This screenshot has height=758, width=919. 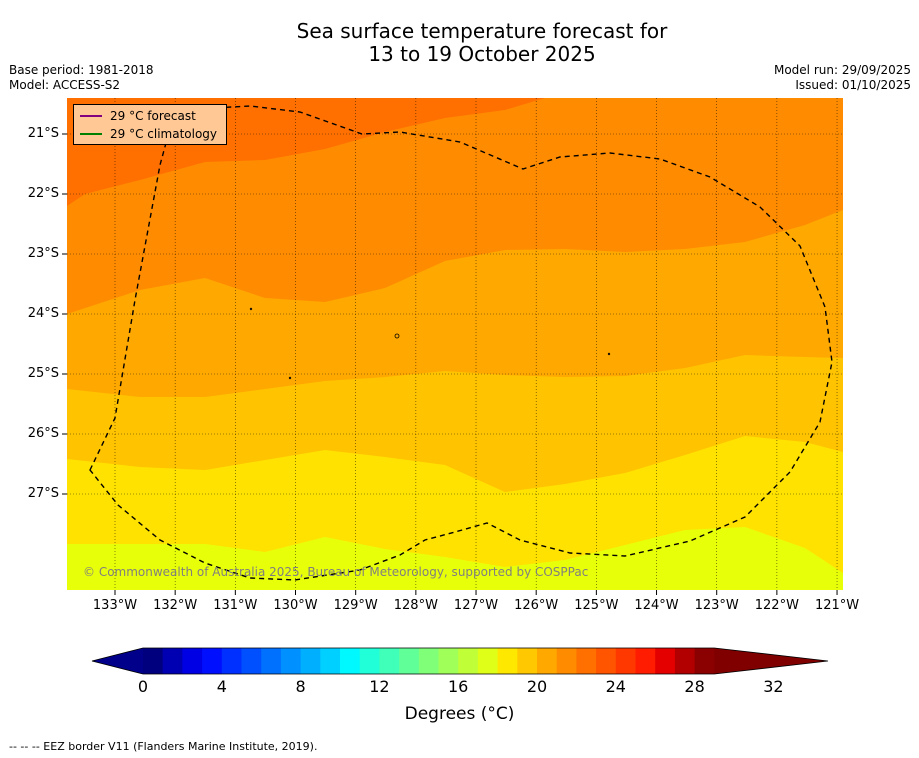 I want to click on colorbar-tick-label: 20, so click(x=537, y=686).